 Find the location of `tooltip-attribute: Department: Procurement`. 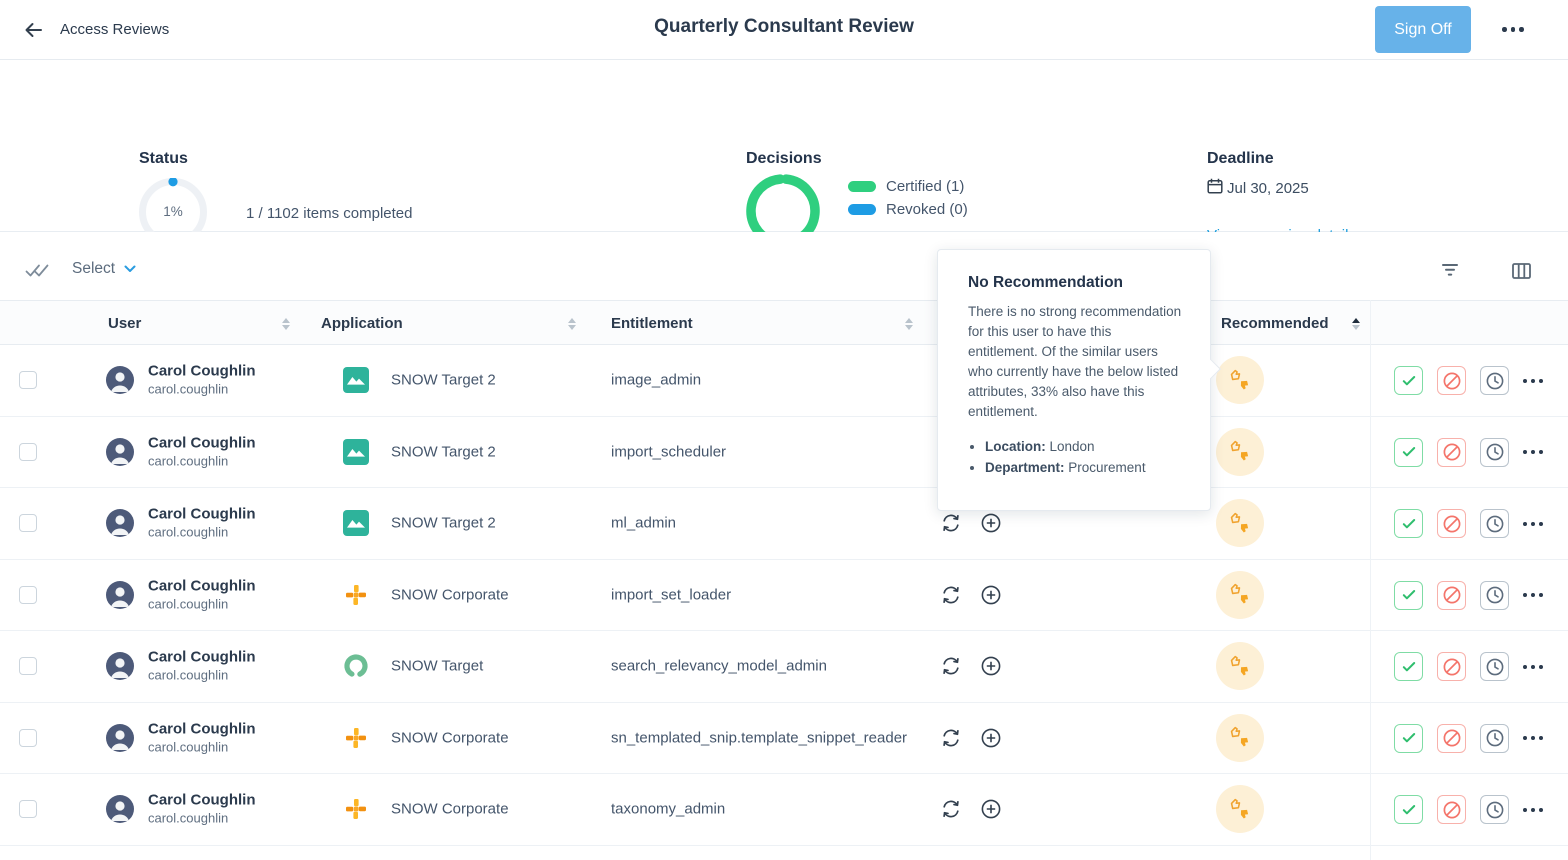

tooltip-attribute: Department: Procurement is located at coordinates (1083, 468).